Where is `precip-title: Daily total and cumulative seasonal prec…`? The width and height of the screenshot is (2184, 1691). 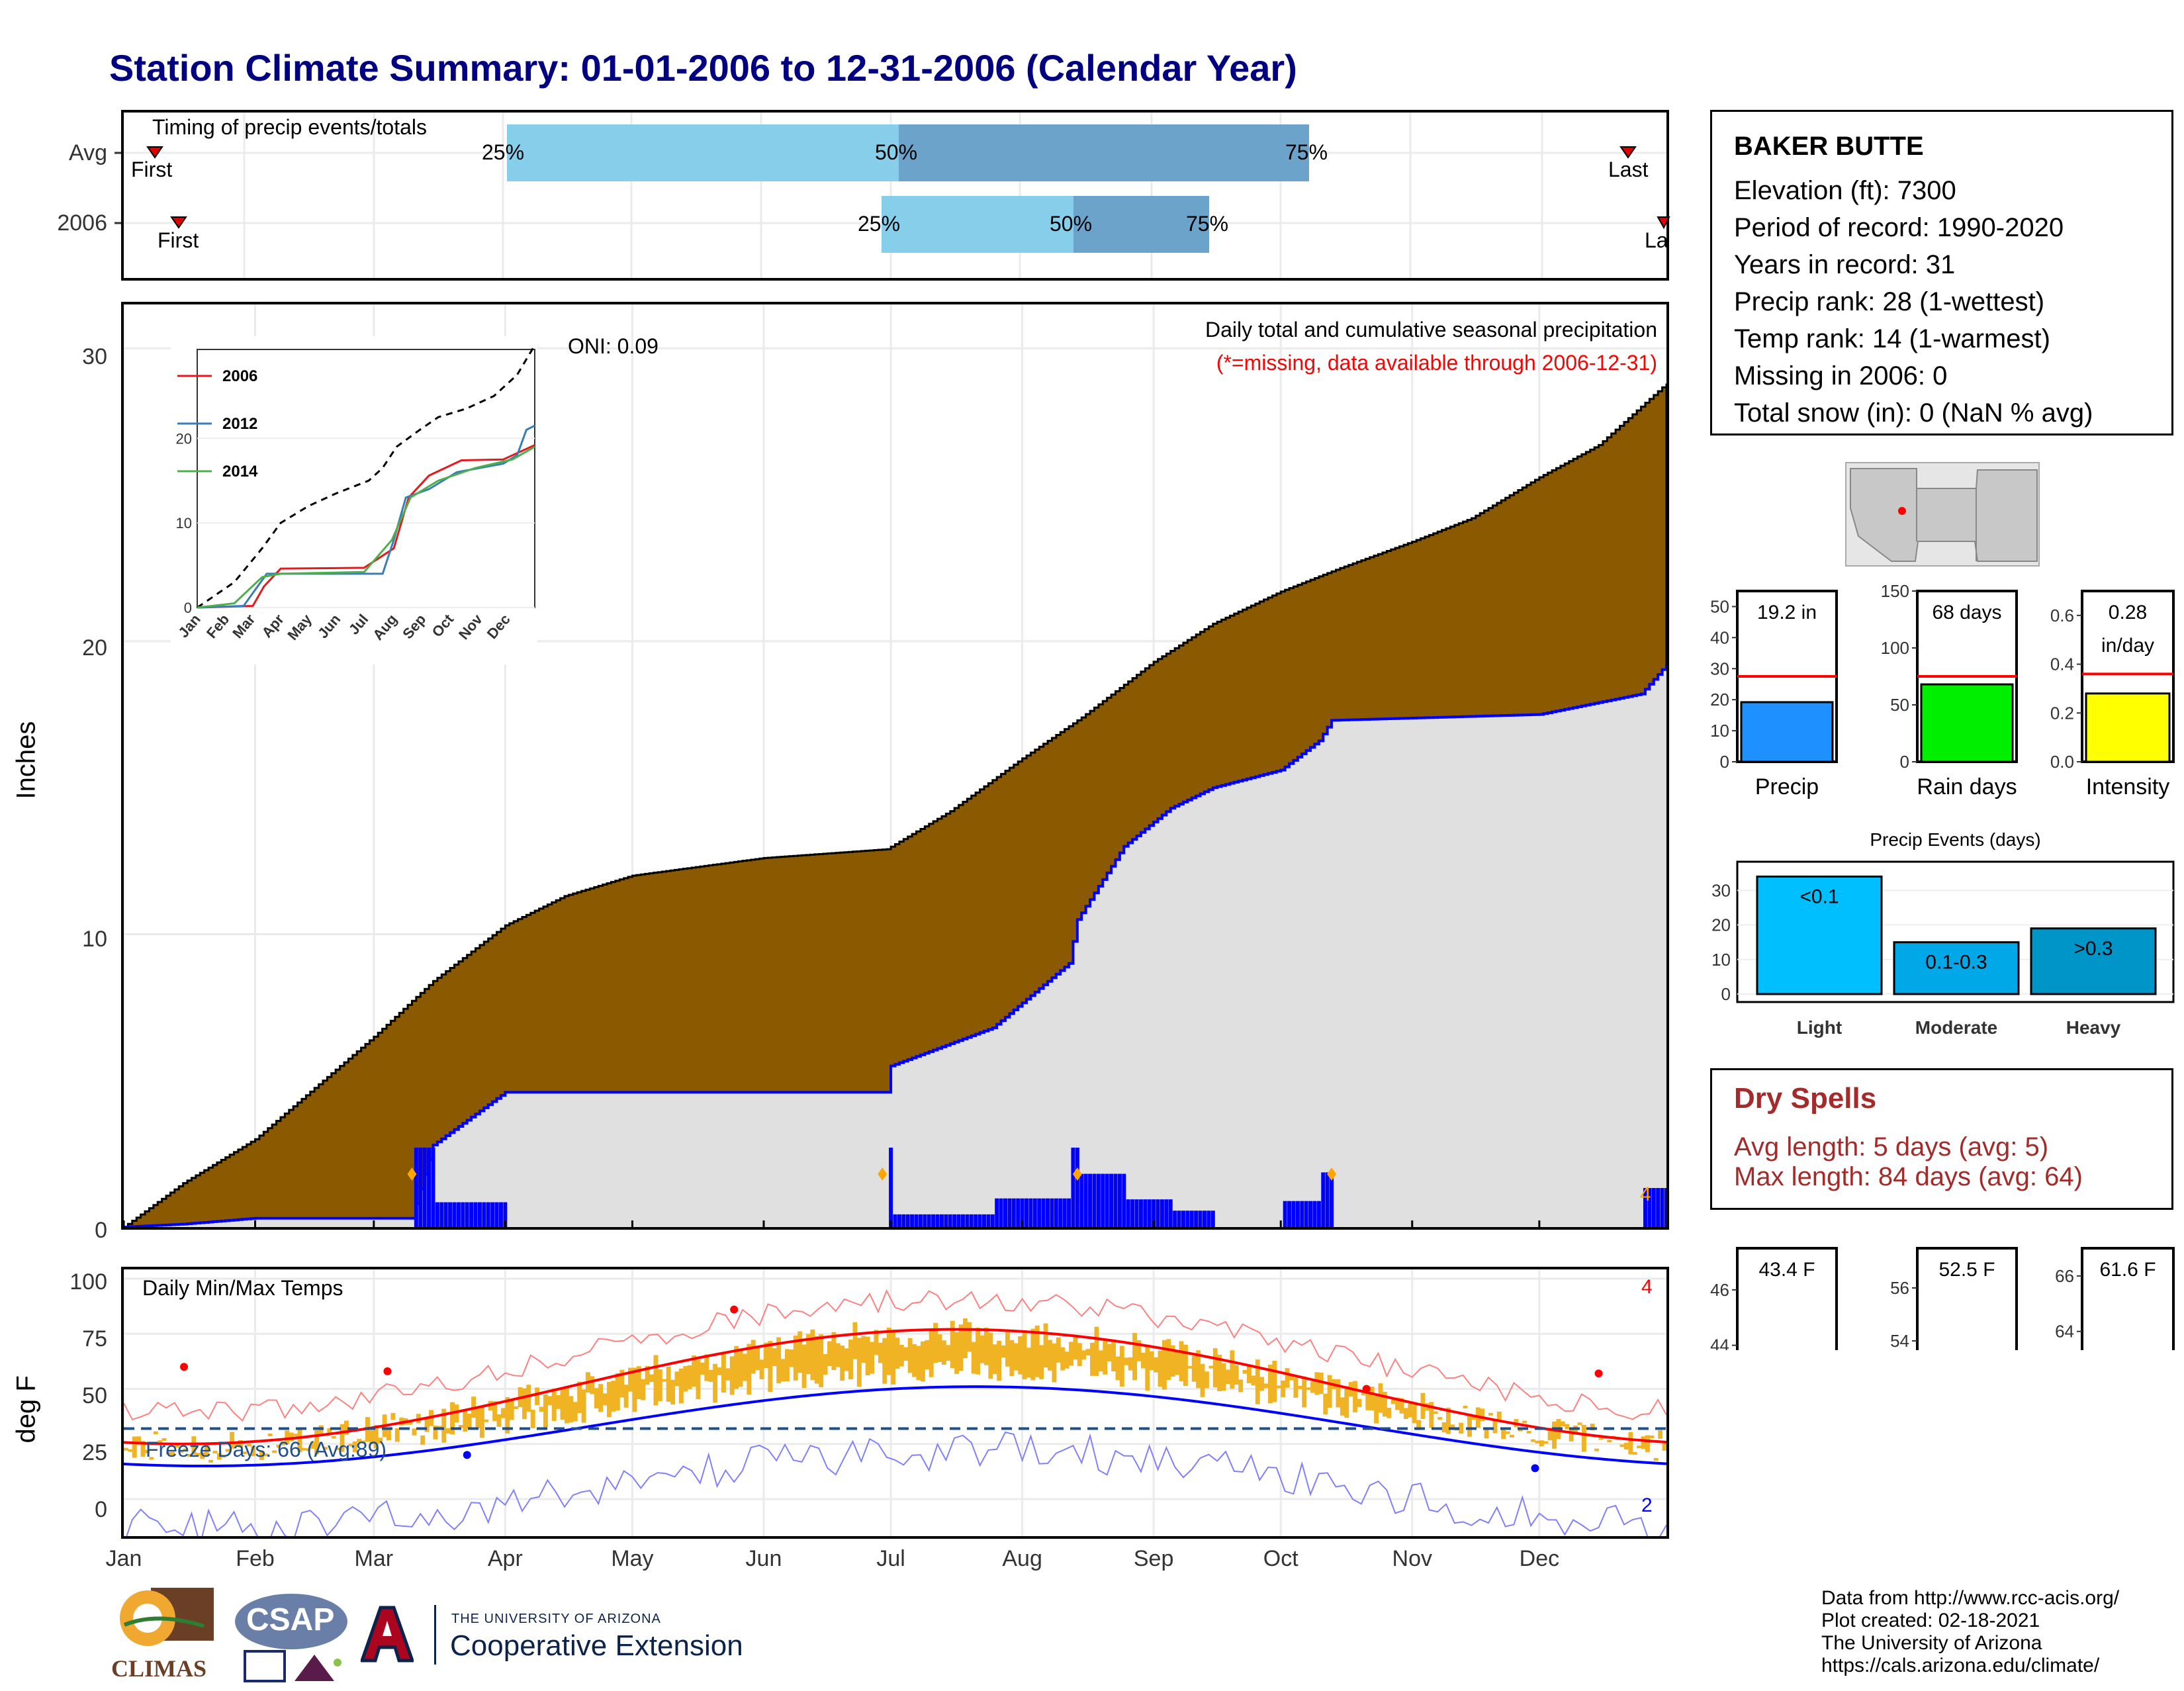 precip-title: Daily total and cumulative seasonal prec… is located at coordinates (1431, 330).